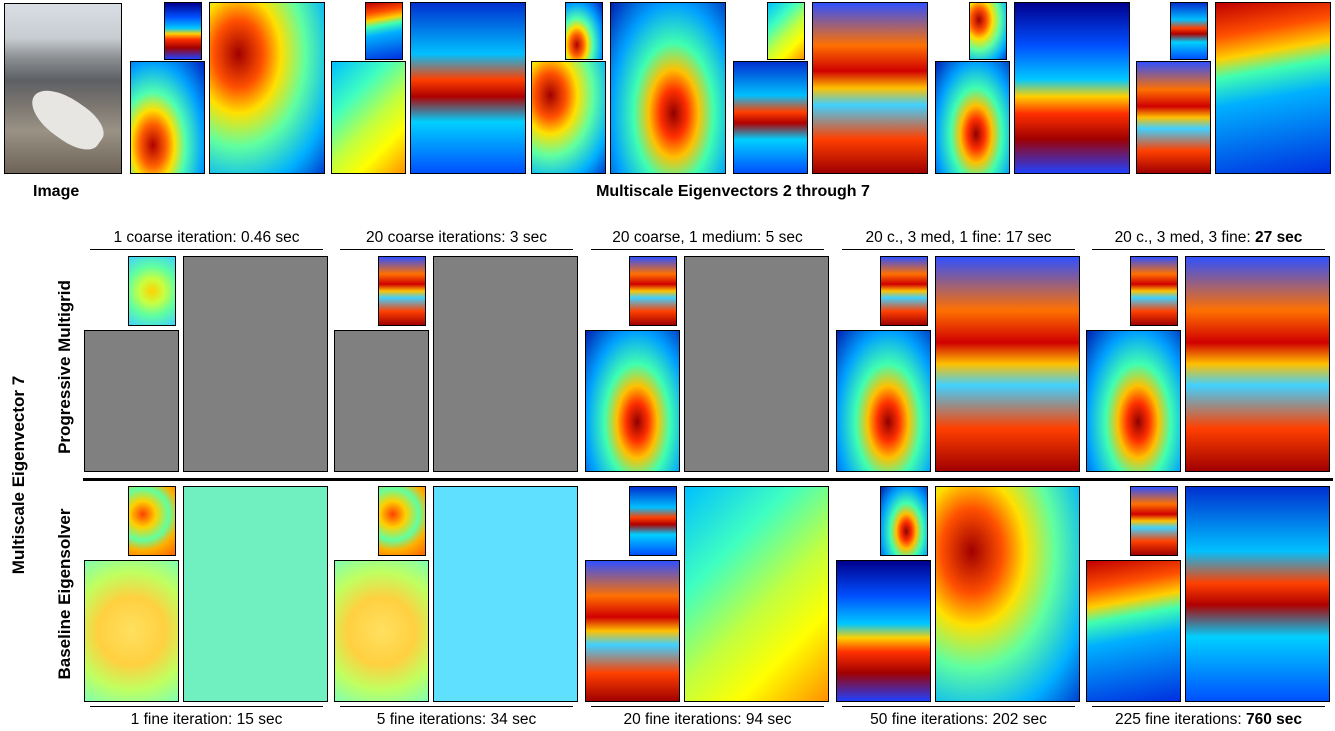  I want to click on col-3-top-caption: 20 coarse, 1 medium: 5 sec, so click(707, 238).